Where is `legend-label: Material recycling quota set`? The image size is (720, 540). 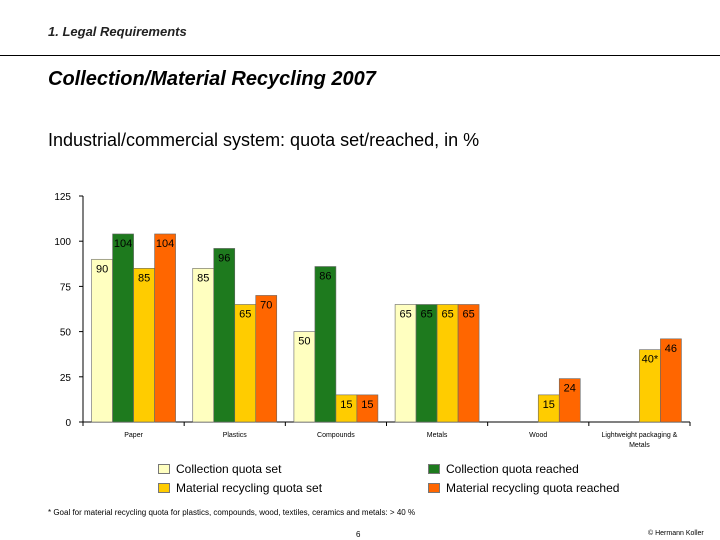
legend-label: Material recycling quota set is located at coordinates (249, 488).